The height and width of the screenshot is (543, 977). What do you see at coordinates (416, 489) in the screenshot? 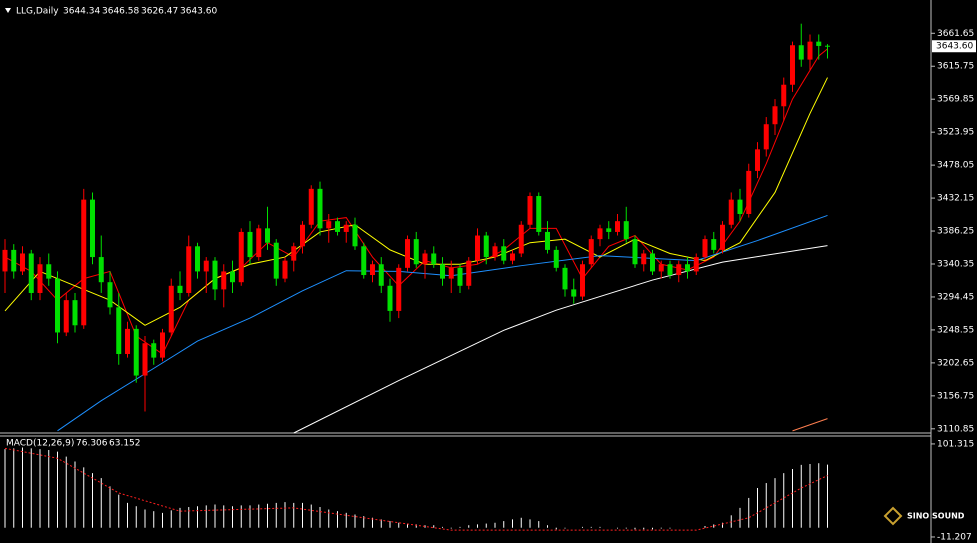
I see `macd-signal` at bounding box center [416, 489].